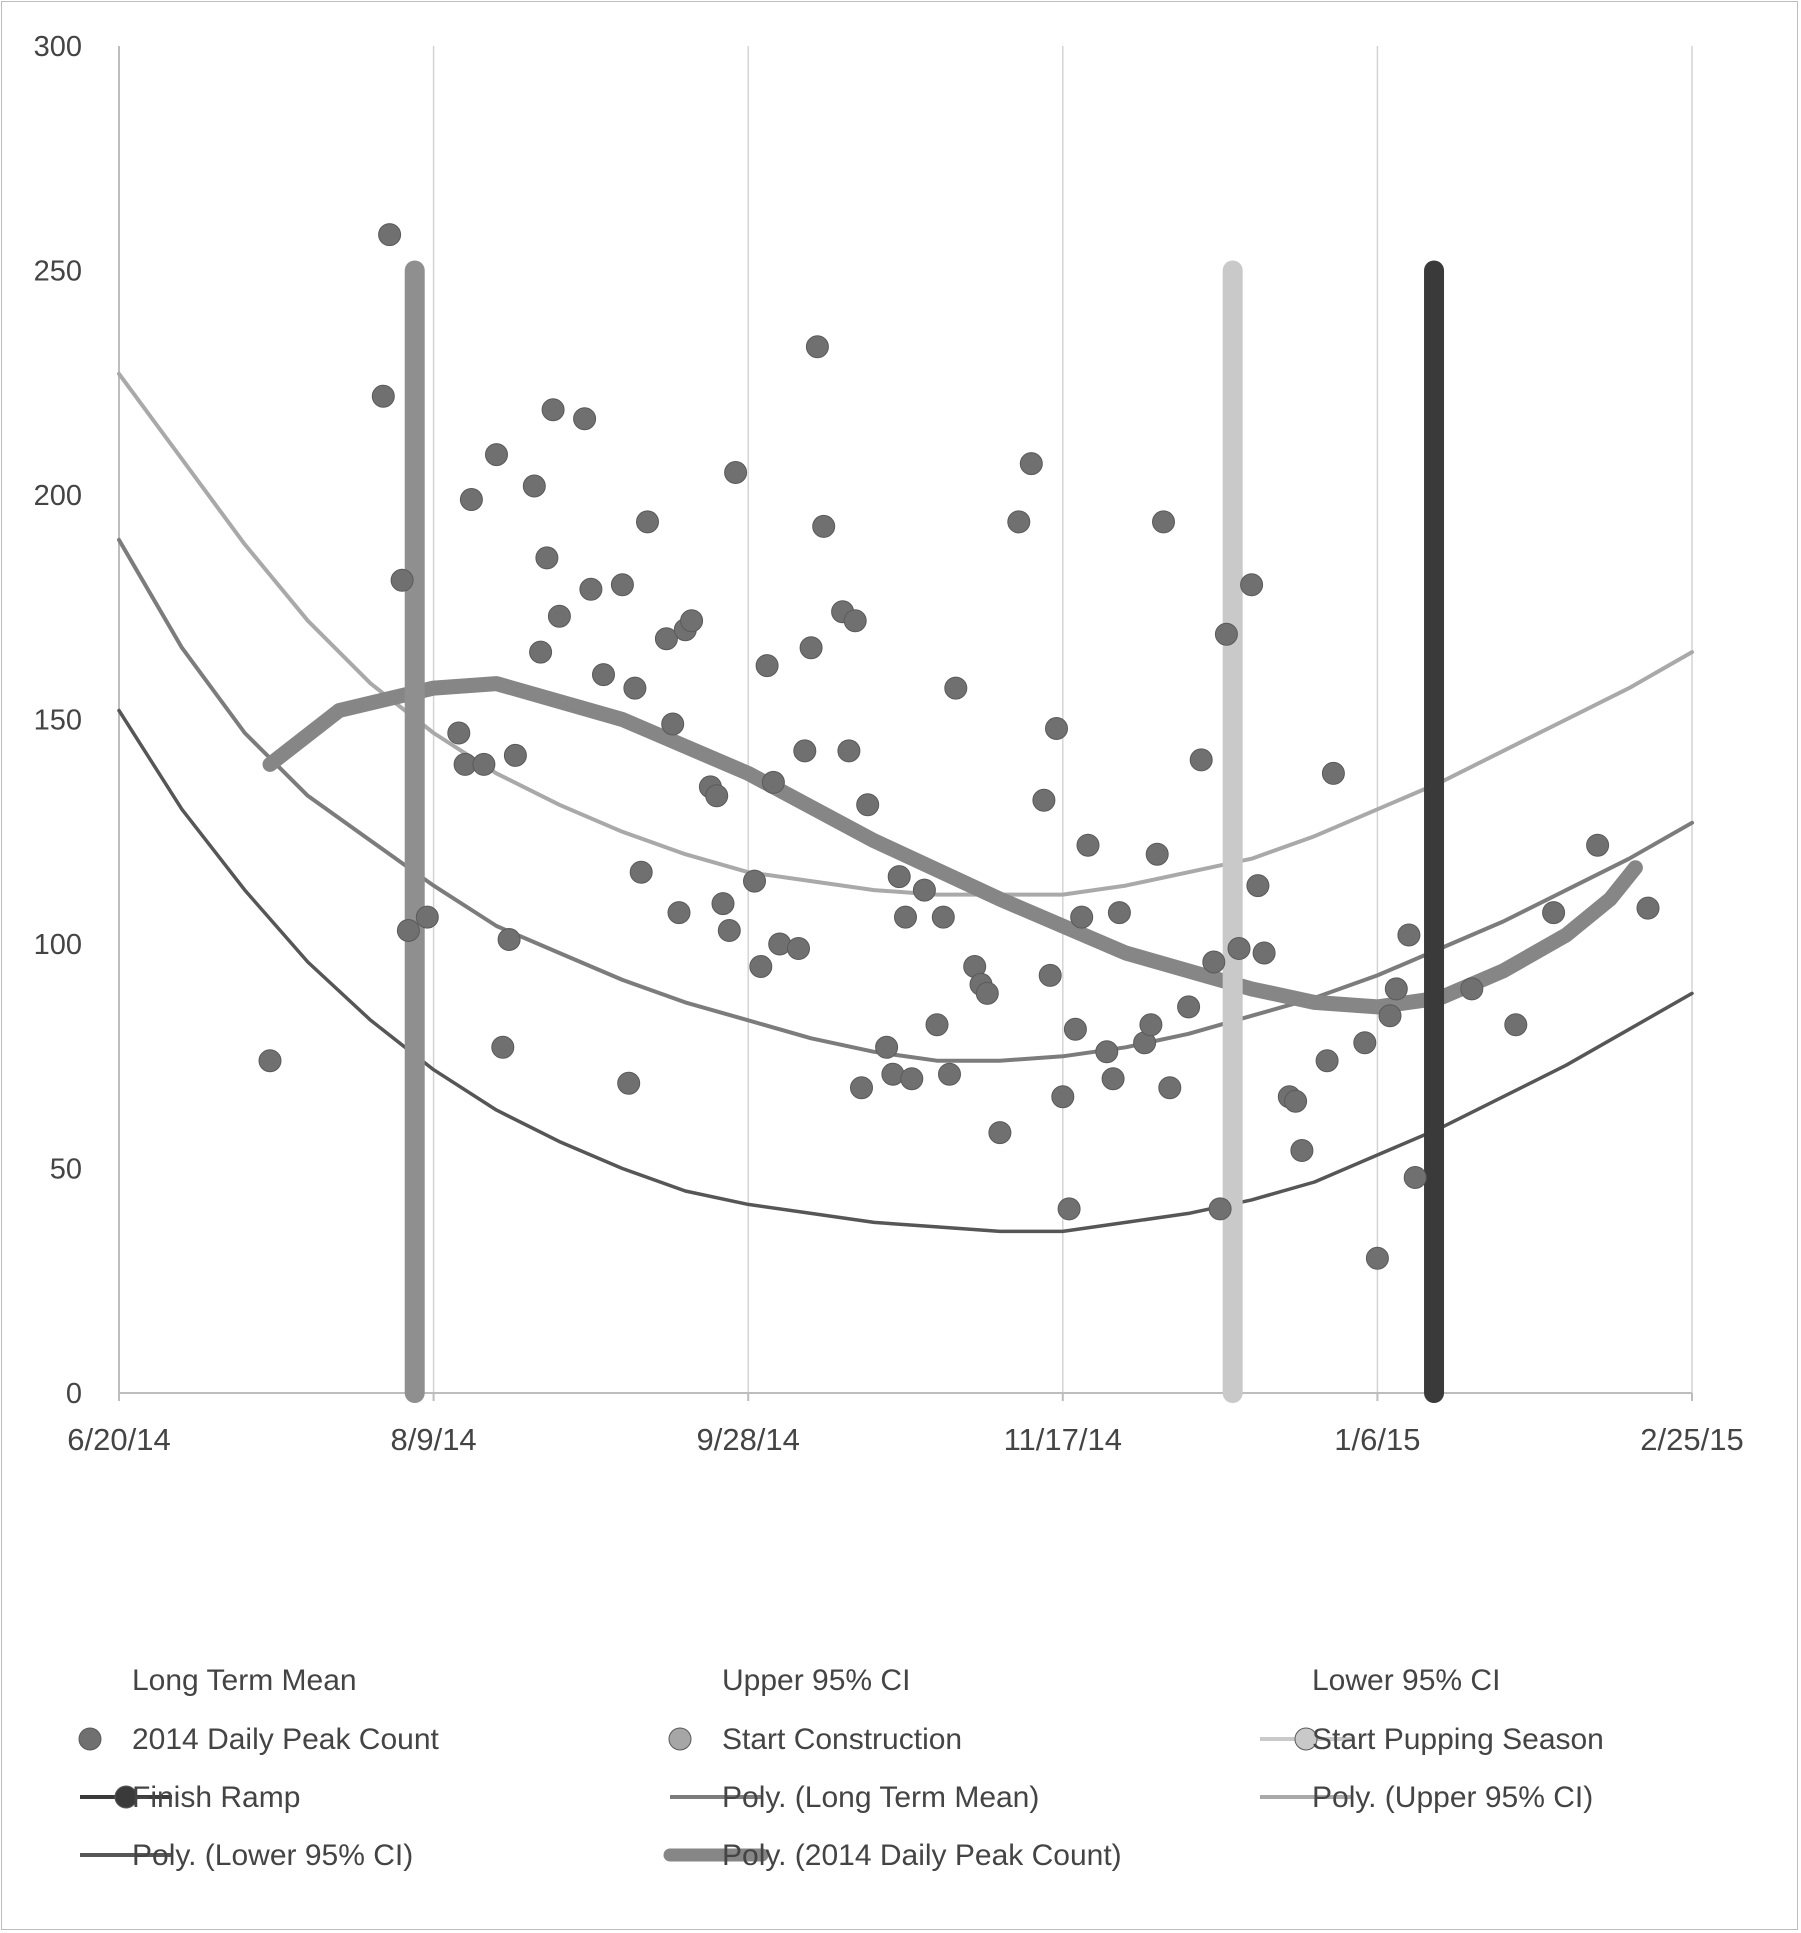 This screenshot has height=1933, width=1801. I want to click on legend-item: Upper 95% CI, so click(816, 1680).